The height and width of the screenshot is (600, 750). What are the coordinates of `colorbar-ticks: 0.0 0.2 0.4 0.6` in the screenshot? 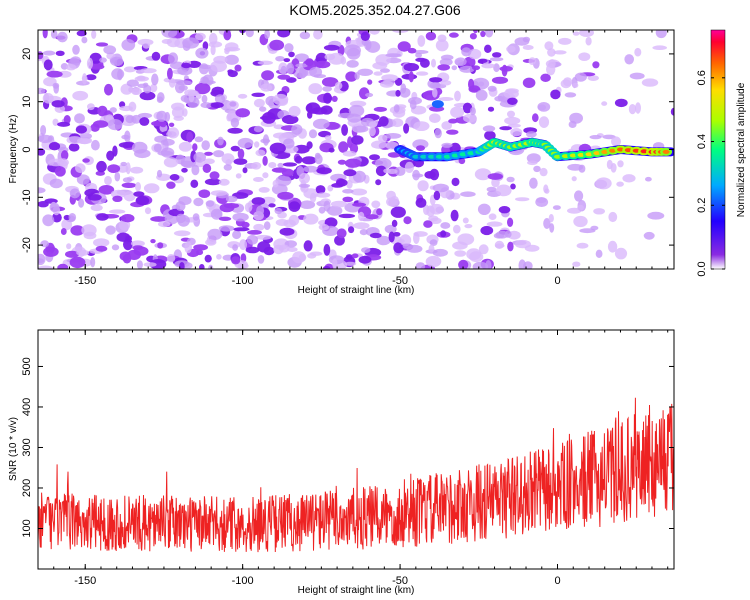 It's located at (710, 173).